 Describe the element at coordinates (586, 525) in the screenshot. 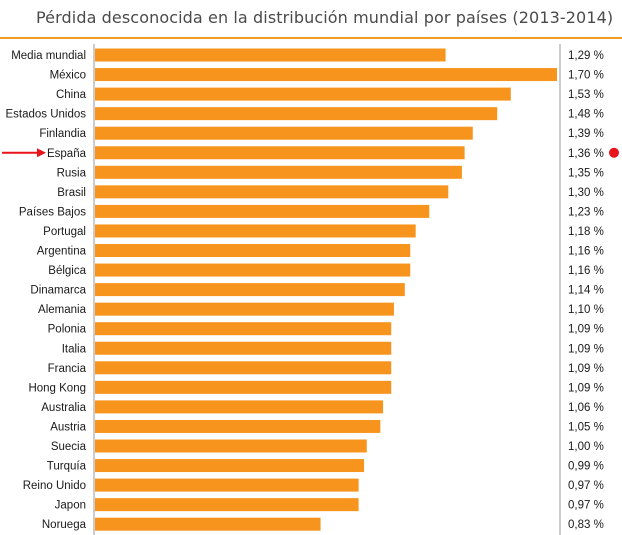

I see `value-label: 0,83 %` at that location.